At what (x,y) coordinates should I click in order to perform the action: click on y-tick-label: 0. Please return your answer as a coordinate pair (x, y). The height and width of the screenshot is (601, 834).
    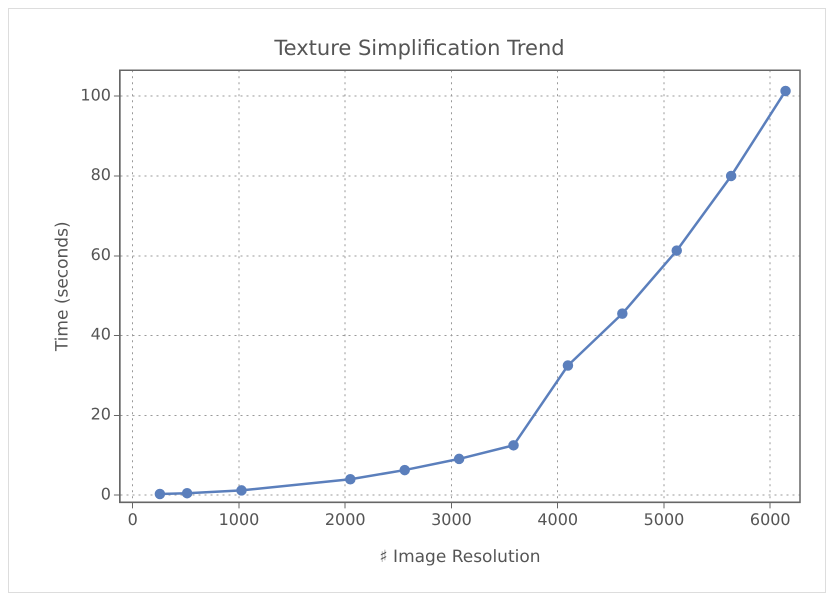
    Looking at the image, I should click on (105, 494).